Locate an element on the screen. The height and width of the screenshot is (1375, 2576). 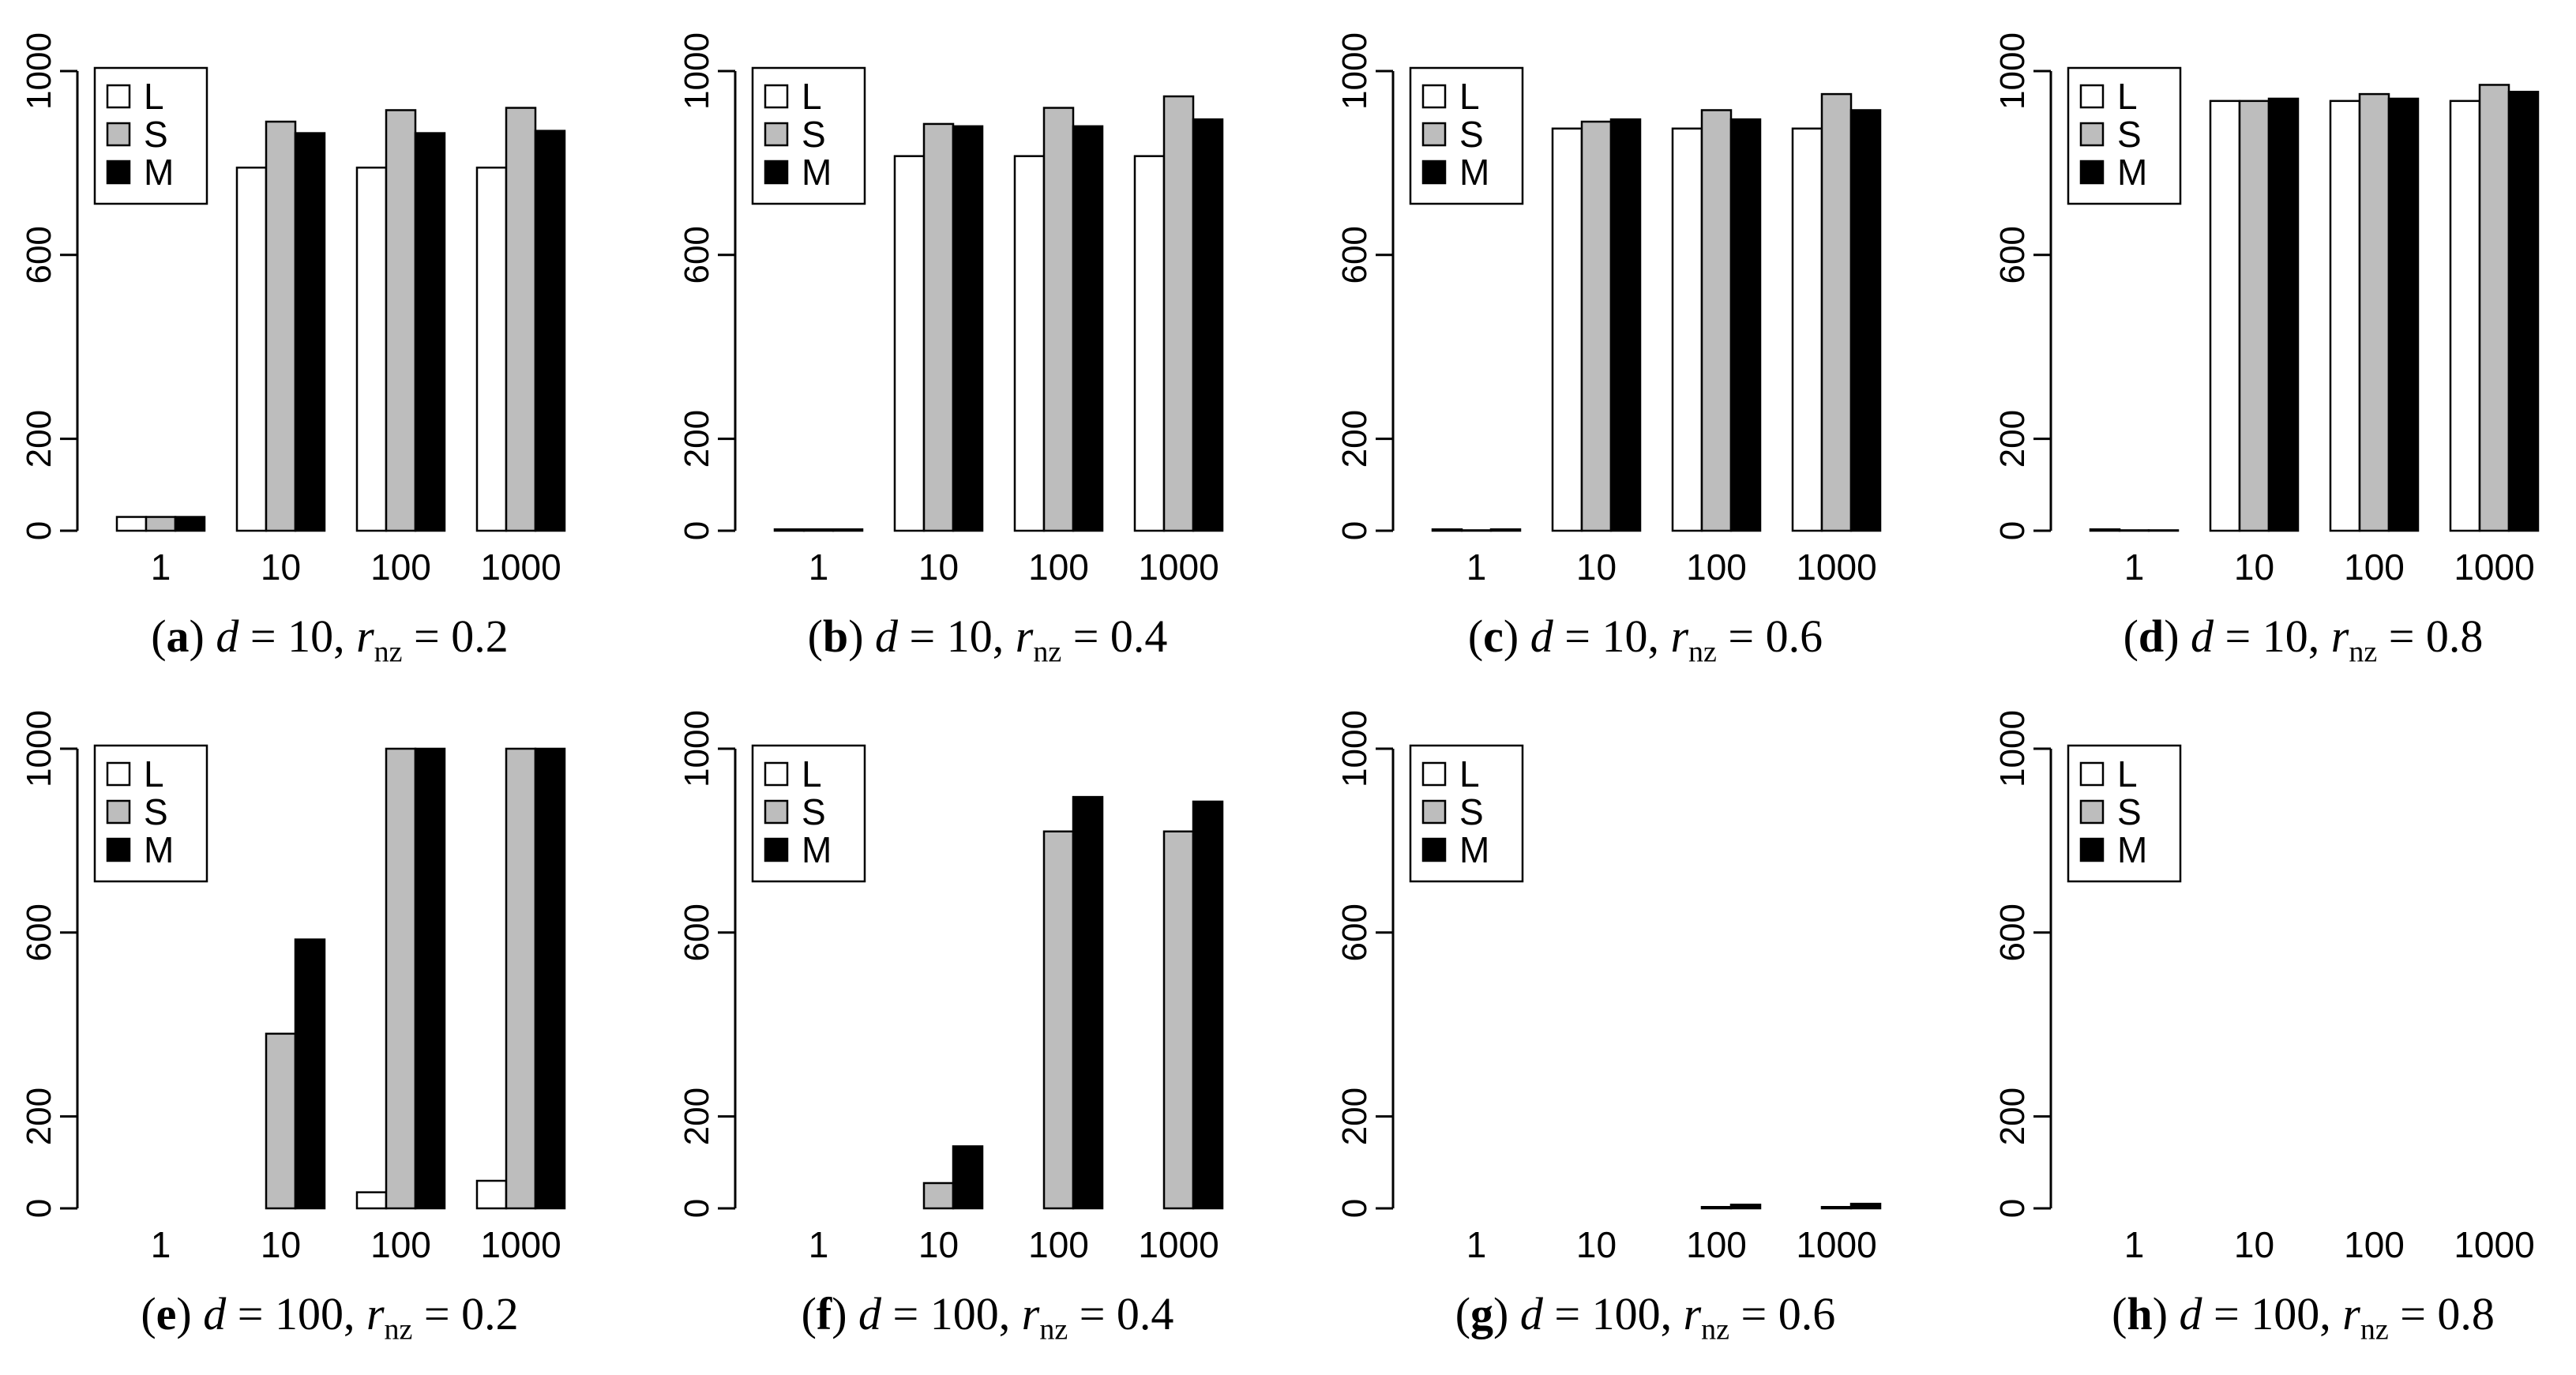
caption-letter: h is located at coordinates (2140, 1313).